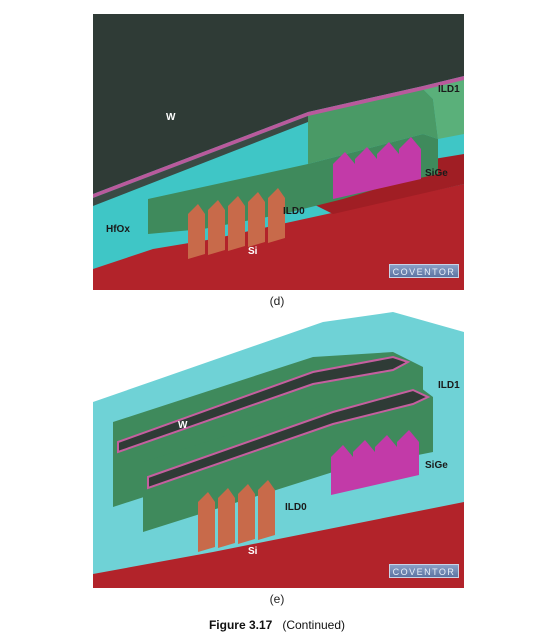  What do you see at coordinates (277, 301) in the screenshot?
I see `sublabel-d: (d)` at bounding box center [277, 301].